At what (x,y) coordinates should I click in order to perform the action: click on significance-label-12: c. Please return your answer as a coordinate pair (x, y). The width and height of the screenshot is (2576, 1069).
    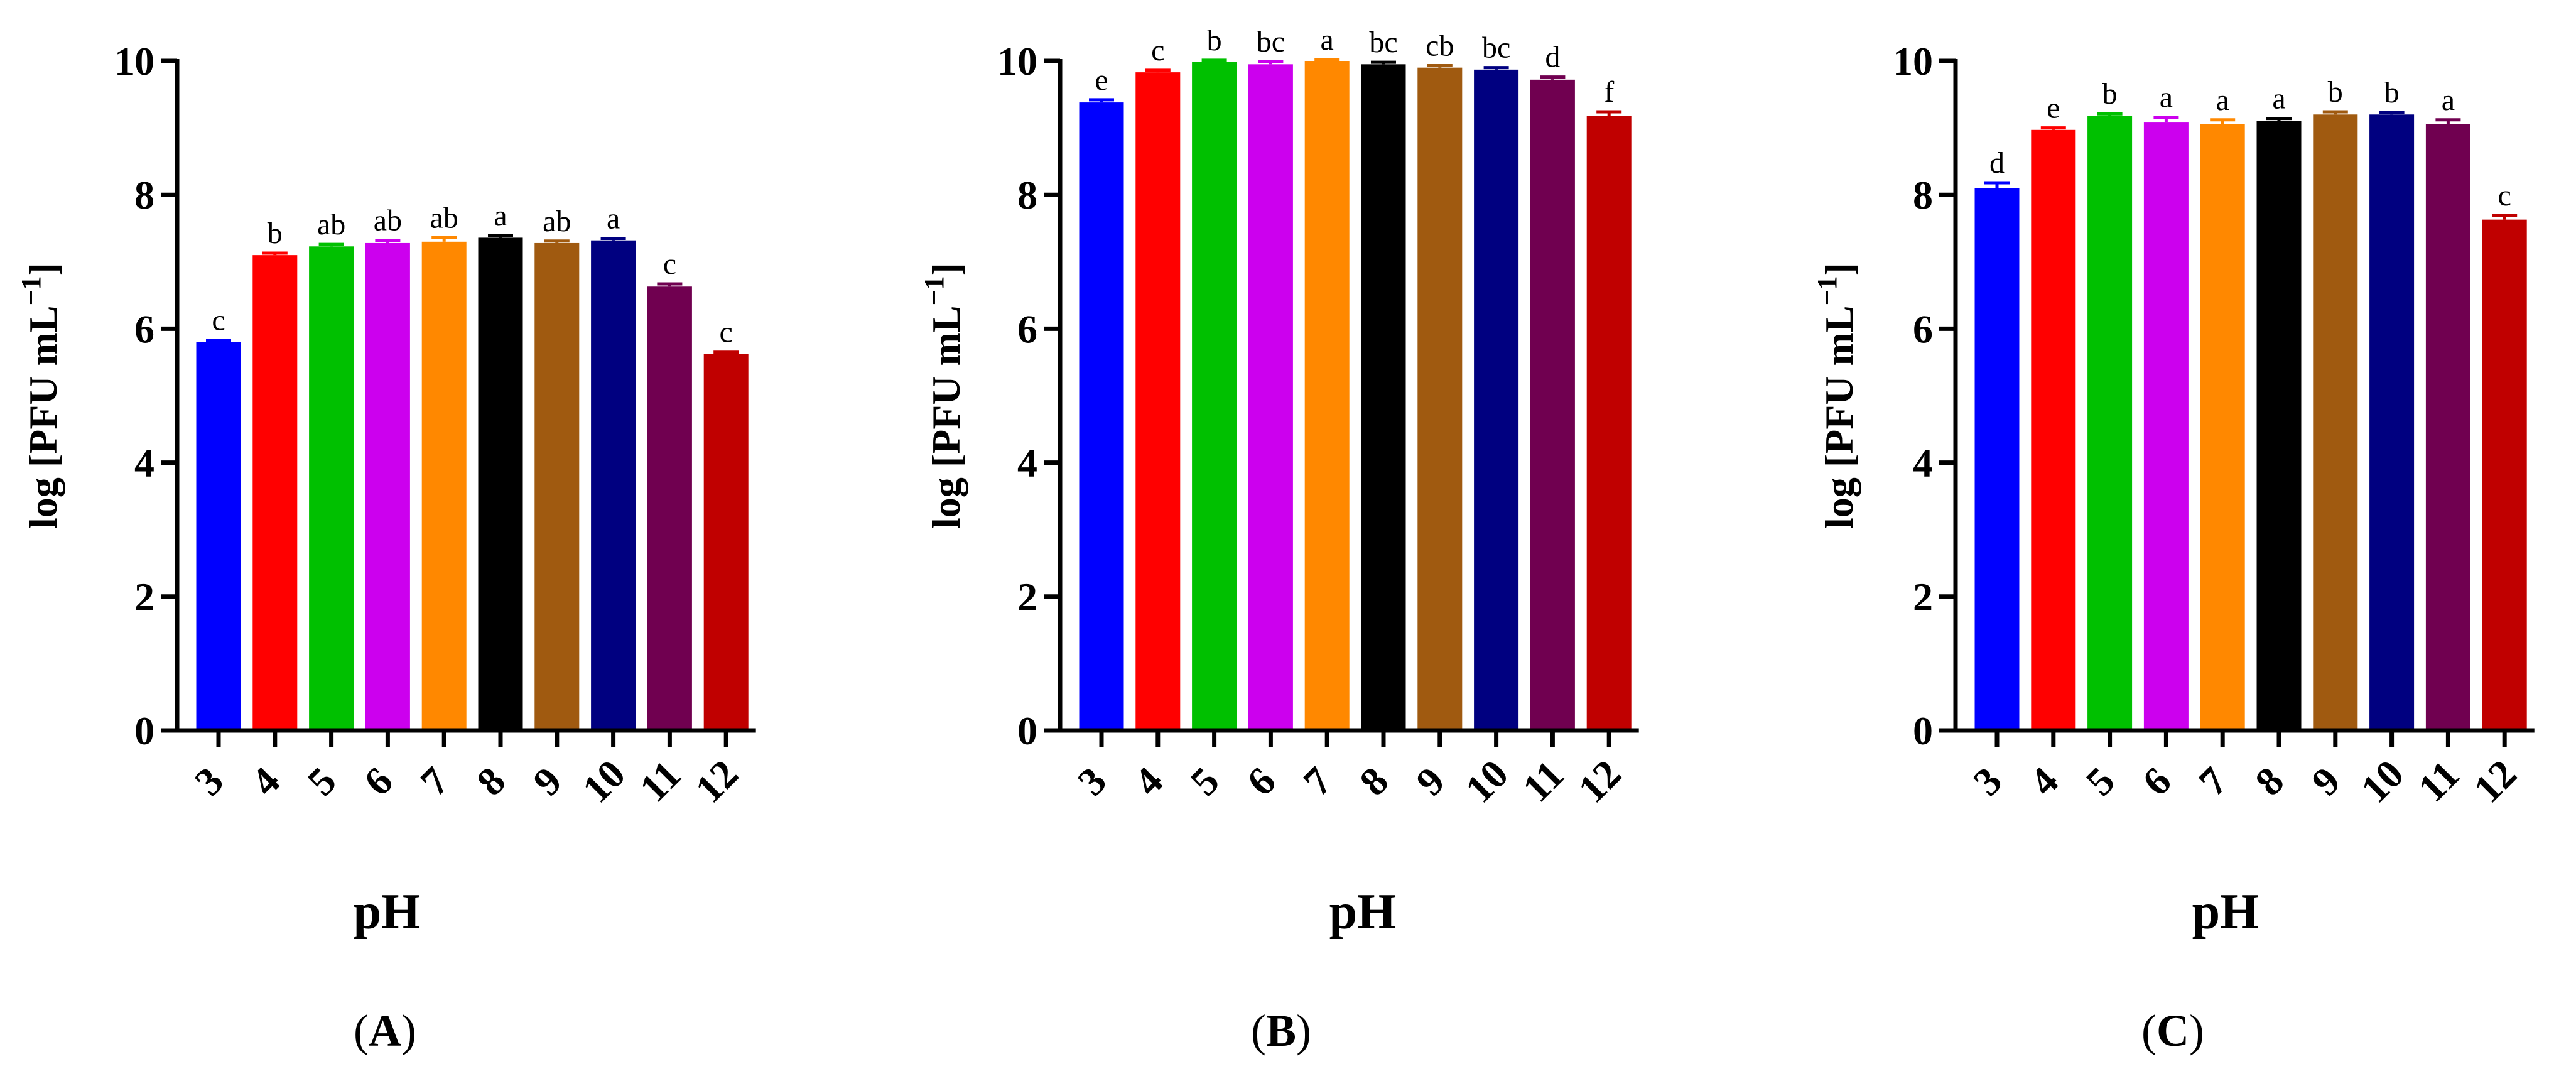
    Looking at the image, I should click on (2504, 195).